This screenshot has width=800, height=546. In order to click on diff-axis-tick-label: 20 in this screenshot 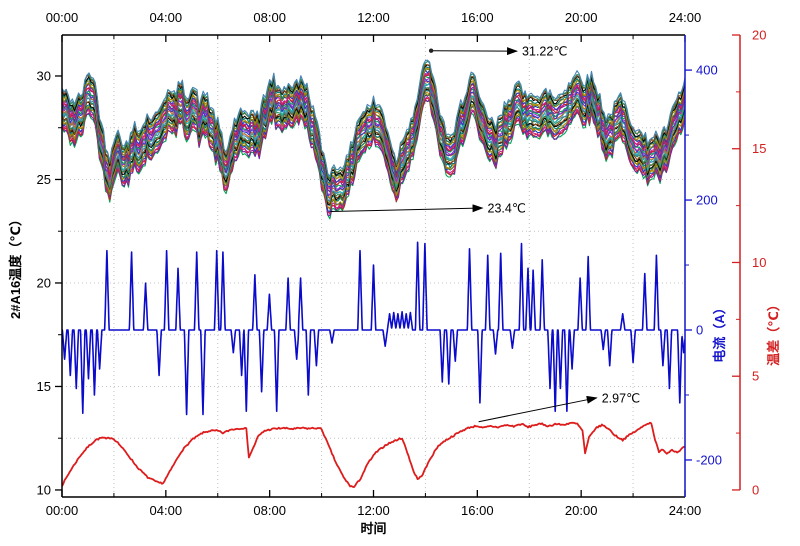, I will do `click(759, 35)`.